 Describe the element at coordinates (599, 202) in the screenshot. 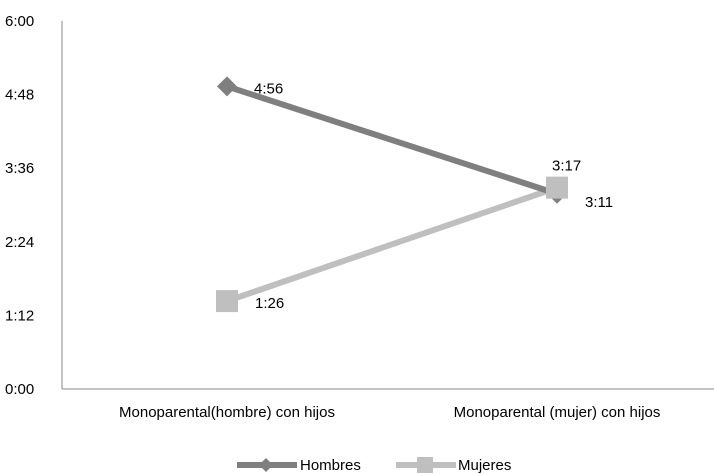

I see `data-label: 3:11` at that location.